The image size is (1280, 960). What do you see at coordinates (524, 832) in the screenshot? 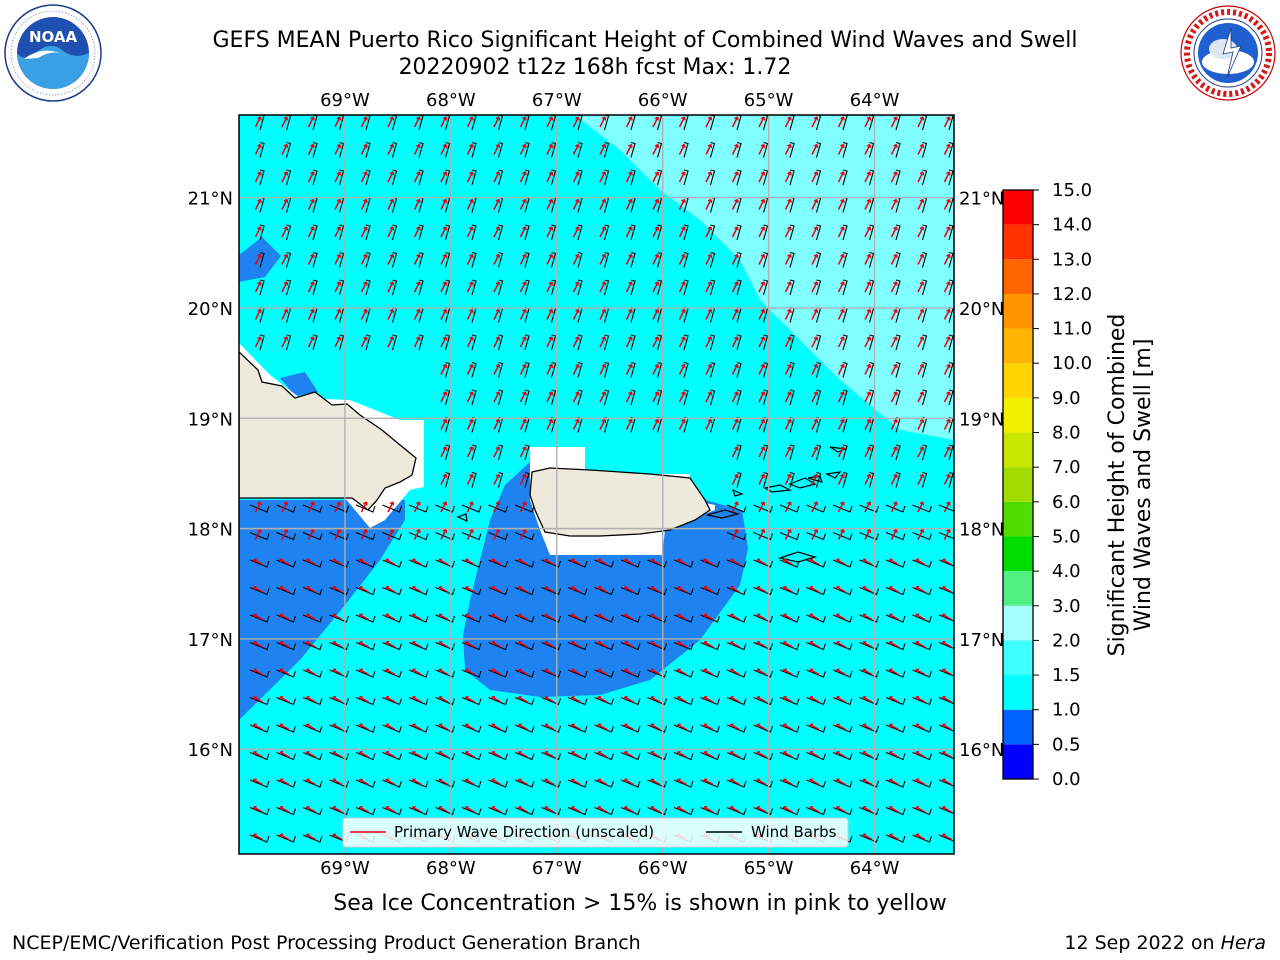
I see `legend-wave-label: Primary Wave Direction (unscaled)` at bounding box center [524, 832].